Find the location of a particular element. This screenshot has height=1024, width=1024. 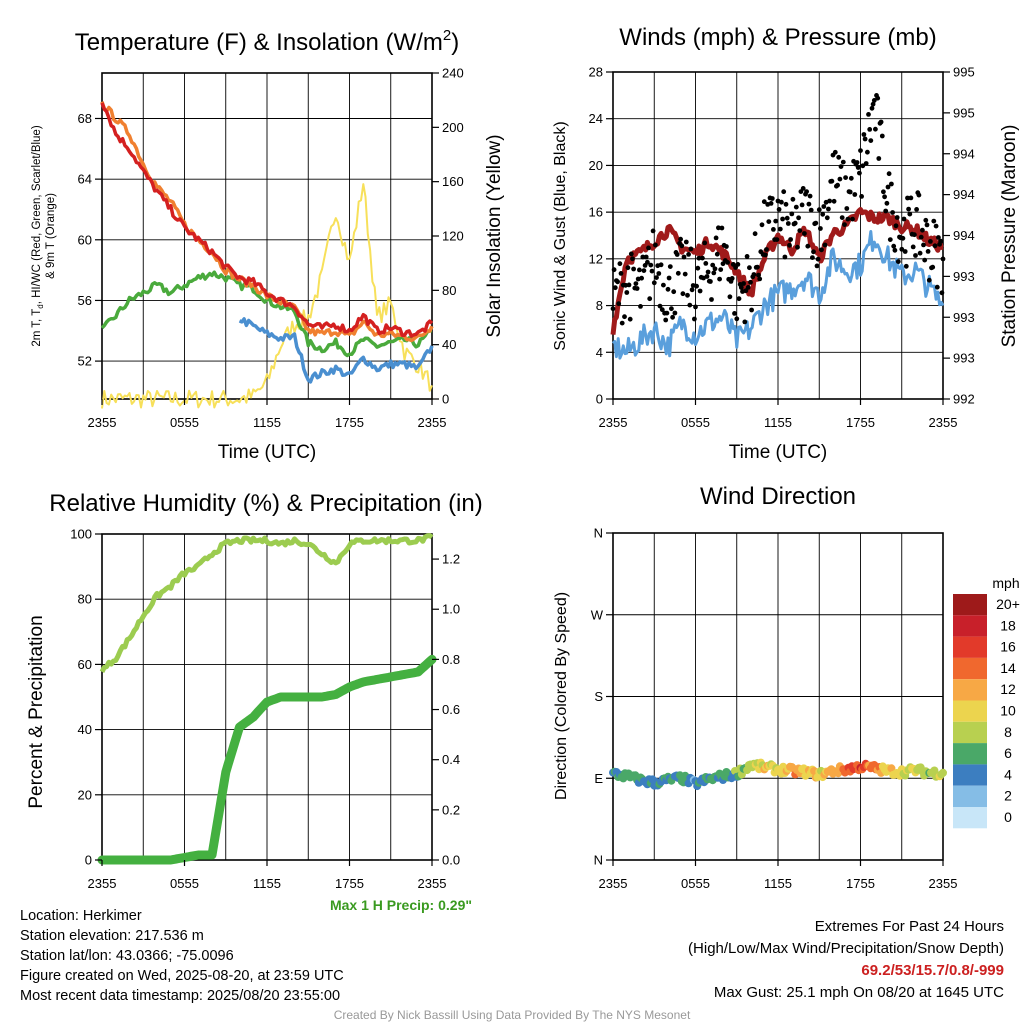

speed-legend: mph 20+ 18 16 14 12 10 8 6 4 2 0 is located at coordinates (986, 702).